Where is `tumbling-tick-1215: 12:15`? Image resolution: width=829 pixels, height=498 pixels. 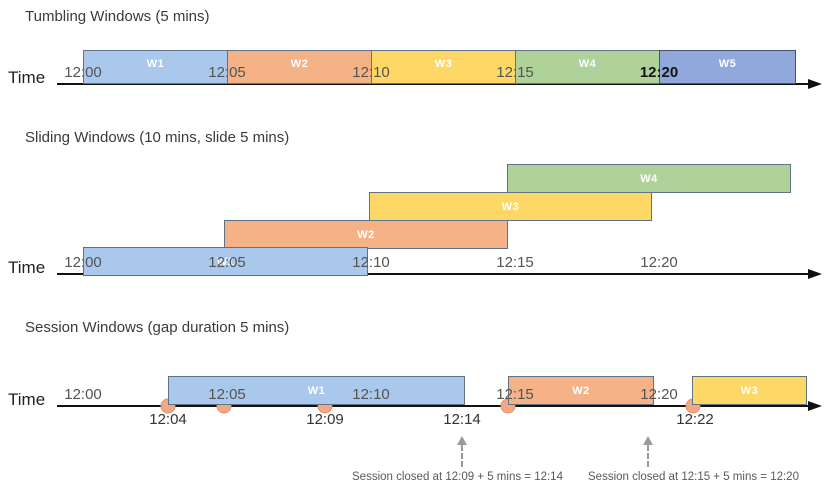 tumbling-tick-1215: 12:15 is located at coordinates (515, 72).